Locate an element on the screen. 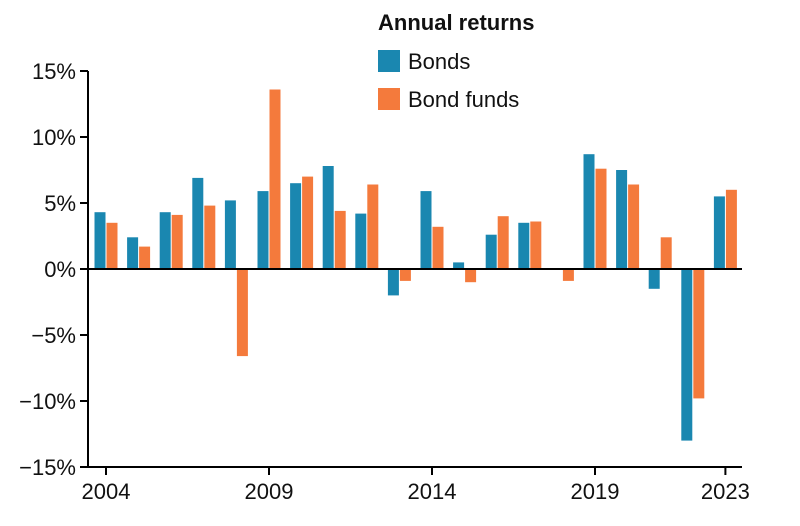 The width and height of the screenshot is (800, 526). bar-bond-funds-2009 is located at coordinates (275, 179).